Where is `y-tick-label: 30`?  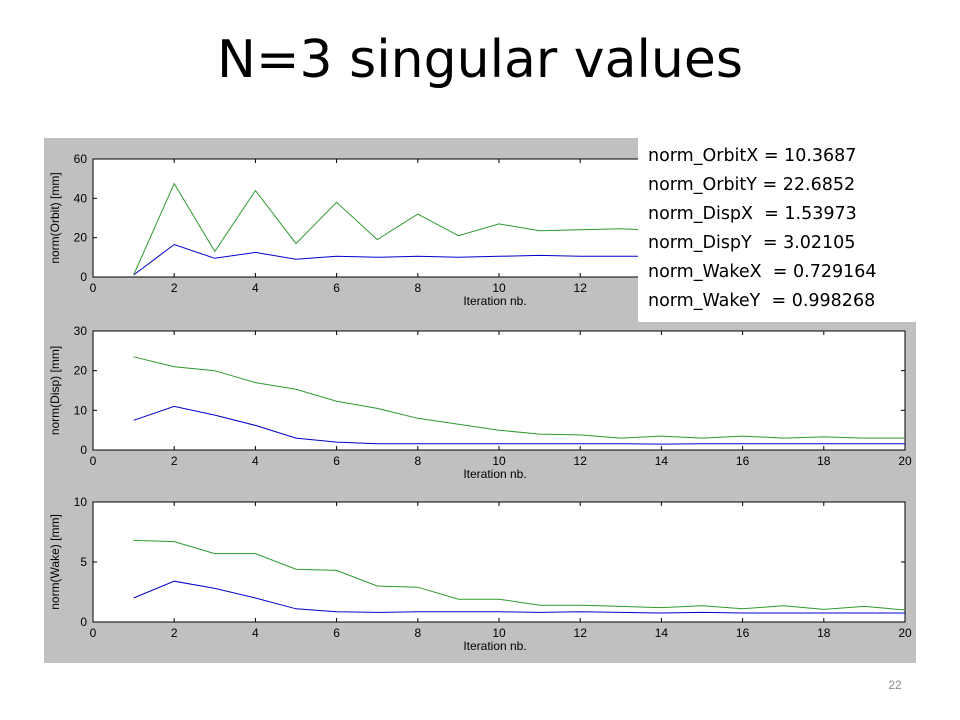 y-tick-label: 30 is located at coordinates (81, 331).